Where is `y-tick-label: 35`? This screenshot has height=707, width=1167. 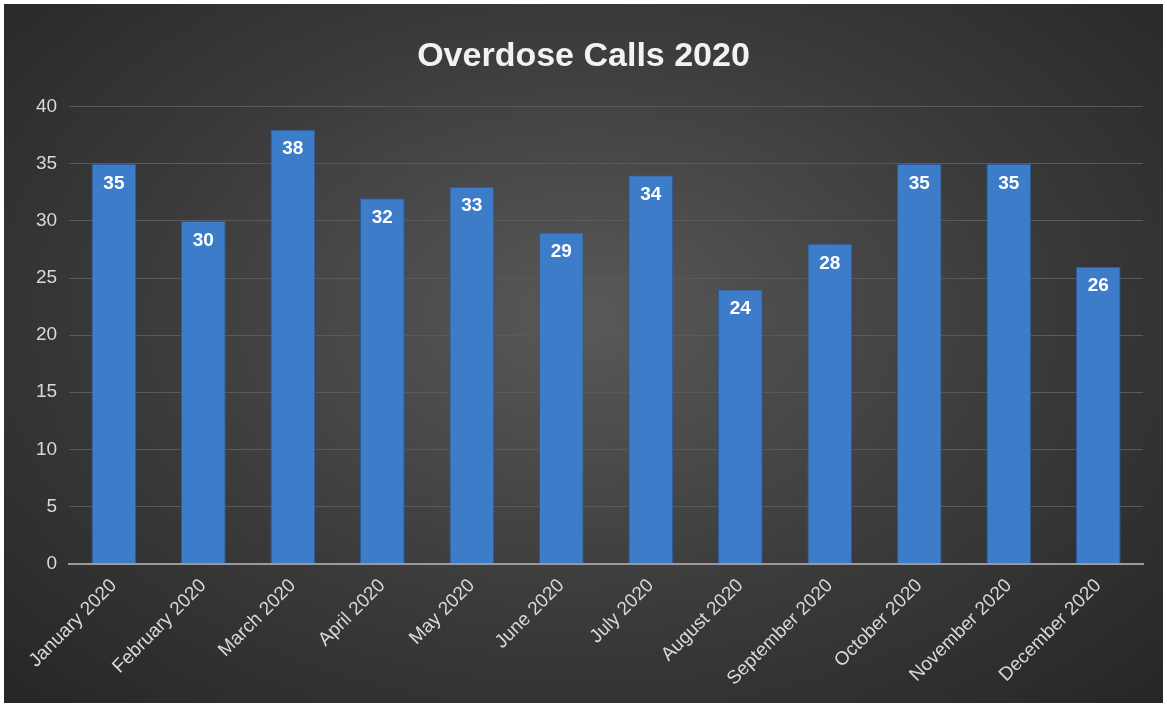
y-tick-label: 35 is located at coordinates (46, 163).